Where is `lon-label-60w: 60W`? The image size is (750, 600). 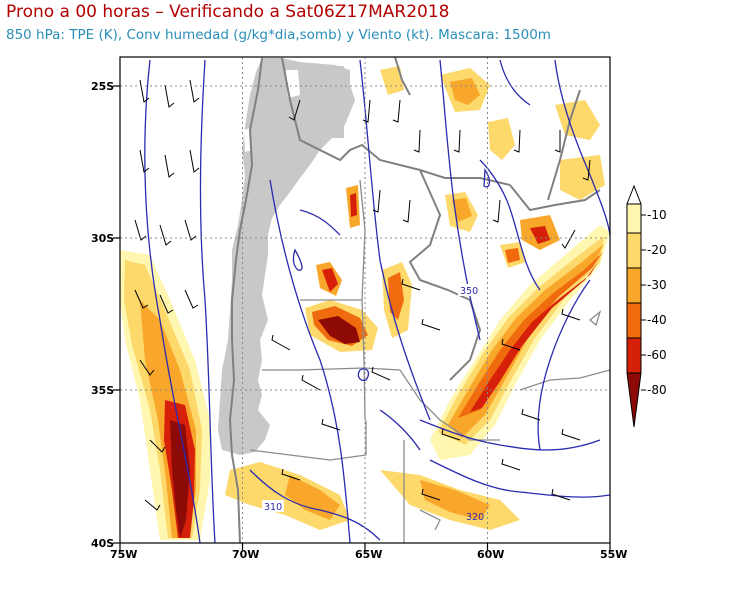
lon-label-60w: 60W is located at coordinates (490, 554).